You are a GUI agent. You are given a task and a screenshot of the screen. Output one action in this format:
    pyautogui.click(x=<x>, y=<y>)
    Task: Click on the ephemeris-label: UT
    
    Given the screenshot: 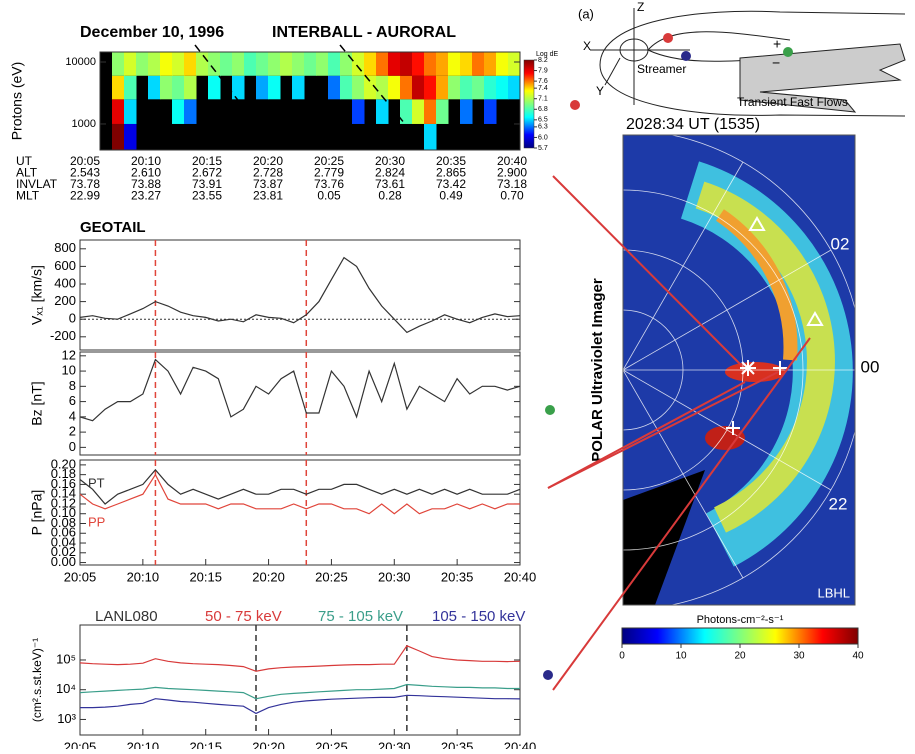 What is the action you would take?
    pyautogui.click(x=24, y=161)
    